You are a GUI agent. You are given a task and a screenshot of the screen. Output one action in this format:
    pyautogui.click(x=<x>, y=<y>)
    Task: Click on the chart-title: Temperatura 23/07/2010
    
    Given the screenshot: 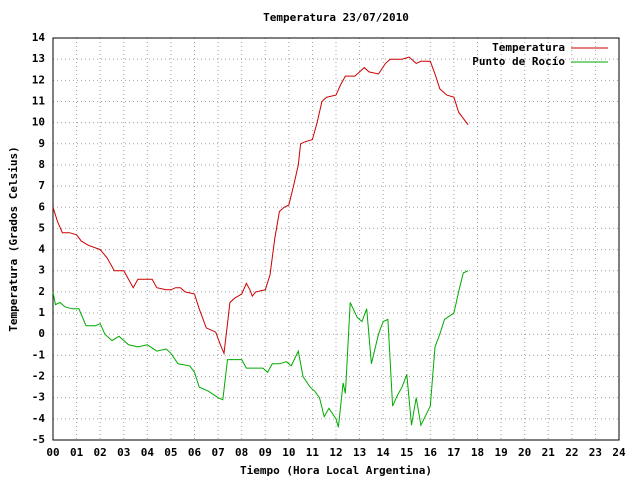 What is the action you would take?
    pyautogui.click(x=336, y=17)
    